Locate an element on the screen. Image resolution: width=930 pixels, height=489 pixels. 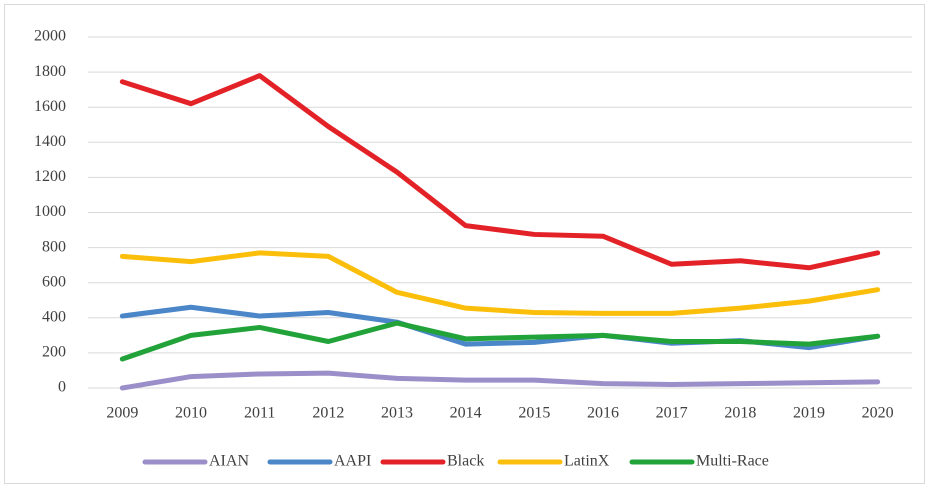
y-tick-label: 200 is located at coordinates (54, 352).